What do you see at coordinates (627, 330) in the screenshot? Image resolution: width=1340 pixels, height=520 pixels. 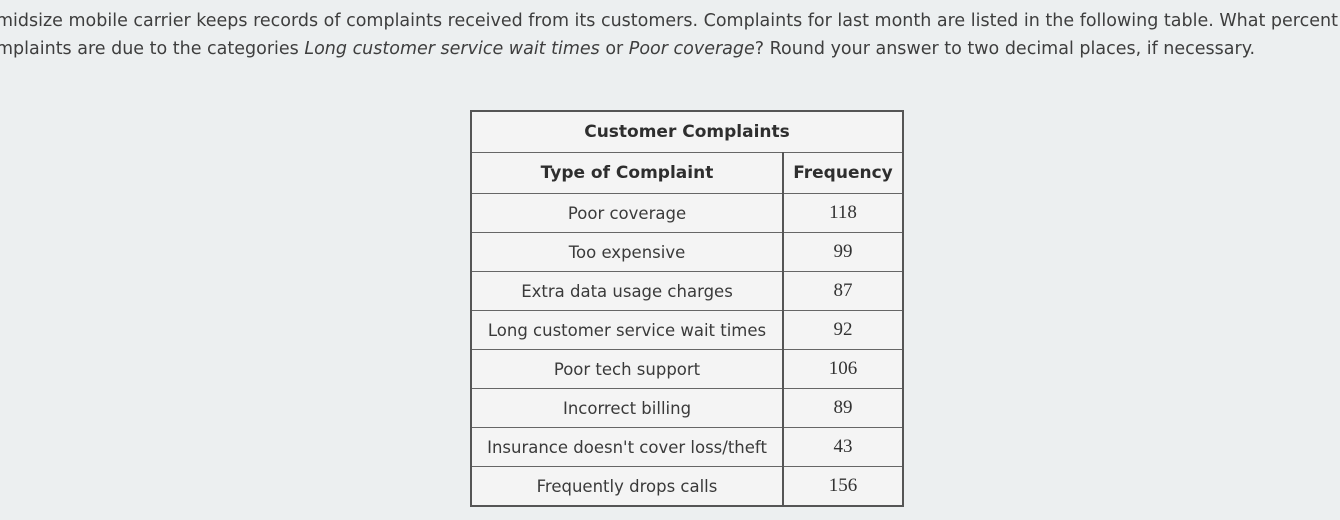 I see `complaint-type-cell: Long customer service wait times` at bounding box center [627, 330].